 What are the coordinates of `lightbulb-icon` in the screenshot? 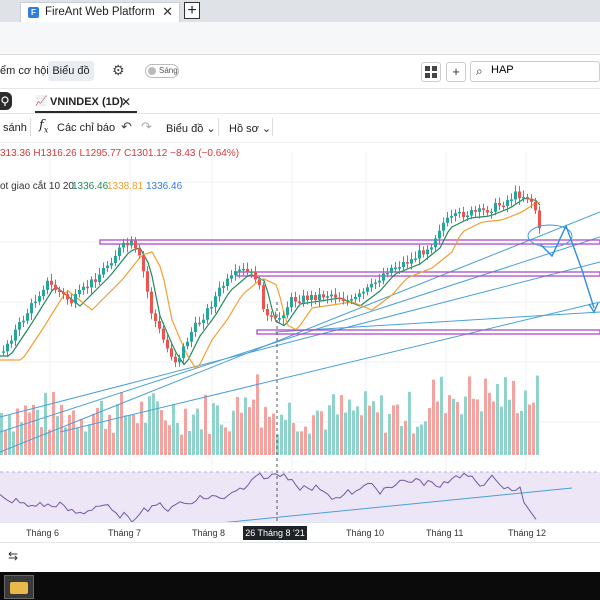 It's located at (6, 101).